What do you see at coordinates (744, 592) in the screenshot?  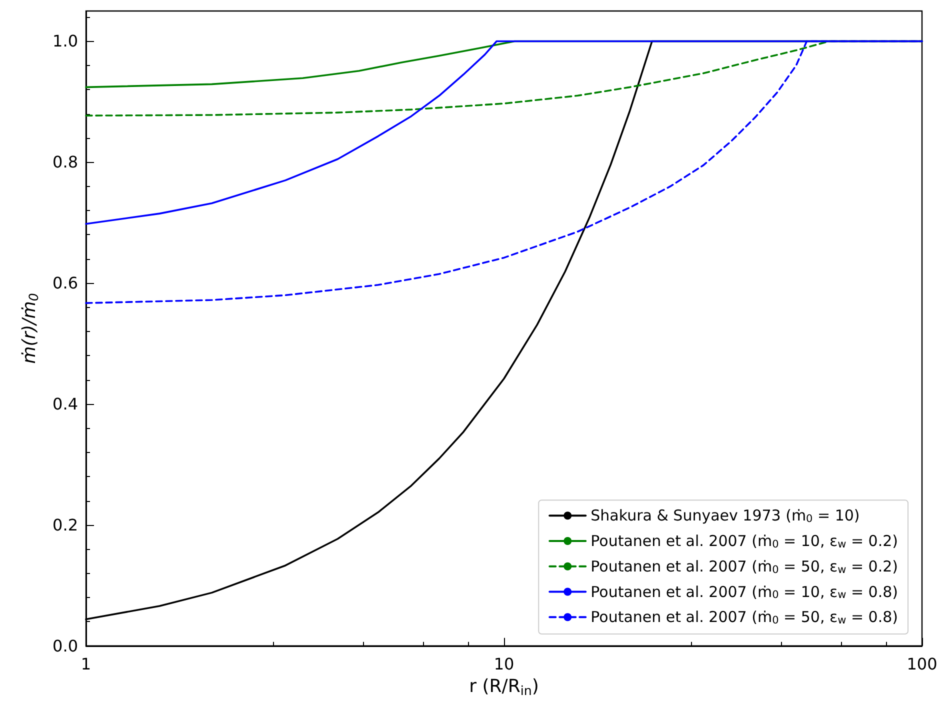 I see `legend-label: Poutanen et al. 2007 (ṁ0 = 10, εw = 0.8)` at bounding box center [744, 592].